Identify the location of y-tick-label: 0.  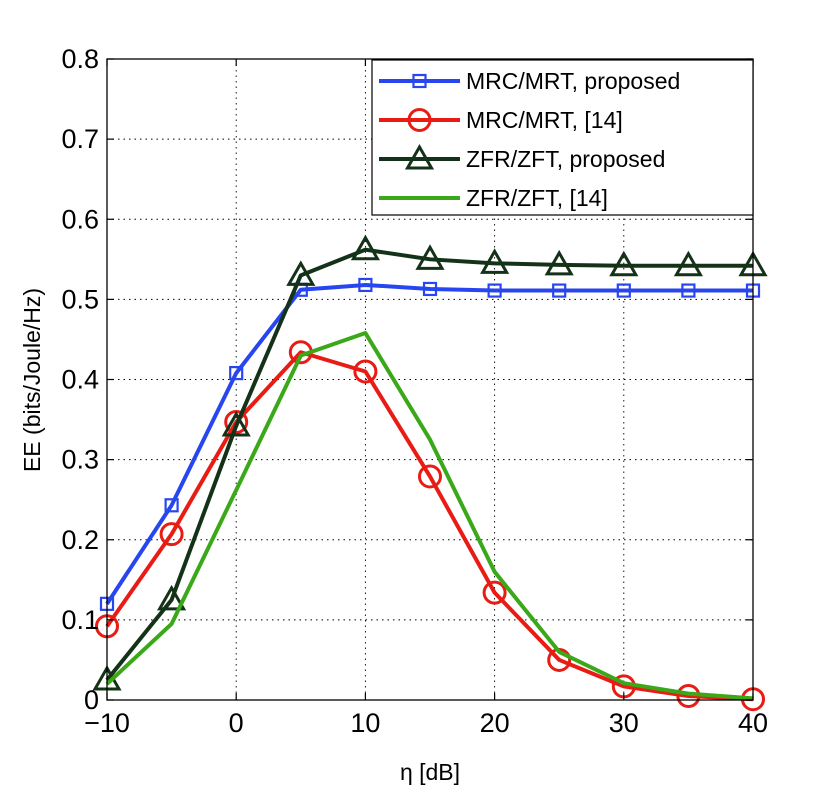
(91, 700).